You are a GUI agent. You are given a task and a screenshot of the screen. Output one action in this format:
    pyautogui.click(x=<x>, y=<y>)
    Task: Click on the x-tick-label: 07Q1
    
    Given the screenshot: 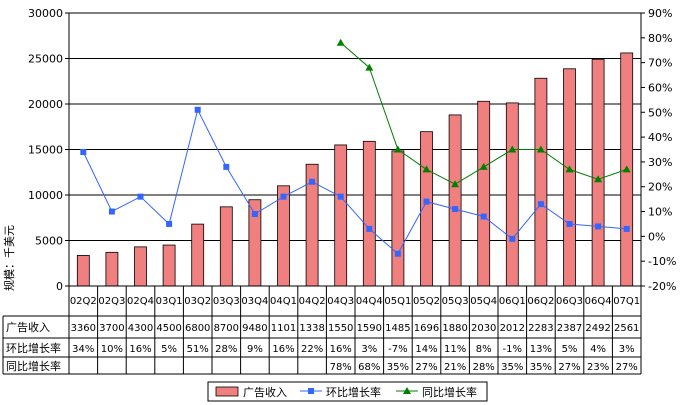 What is the action you would take?
    pyautogui.click(x=626, y=301)
    